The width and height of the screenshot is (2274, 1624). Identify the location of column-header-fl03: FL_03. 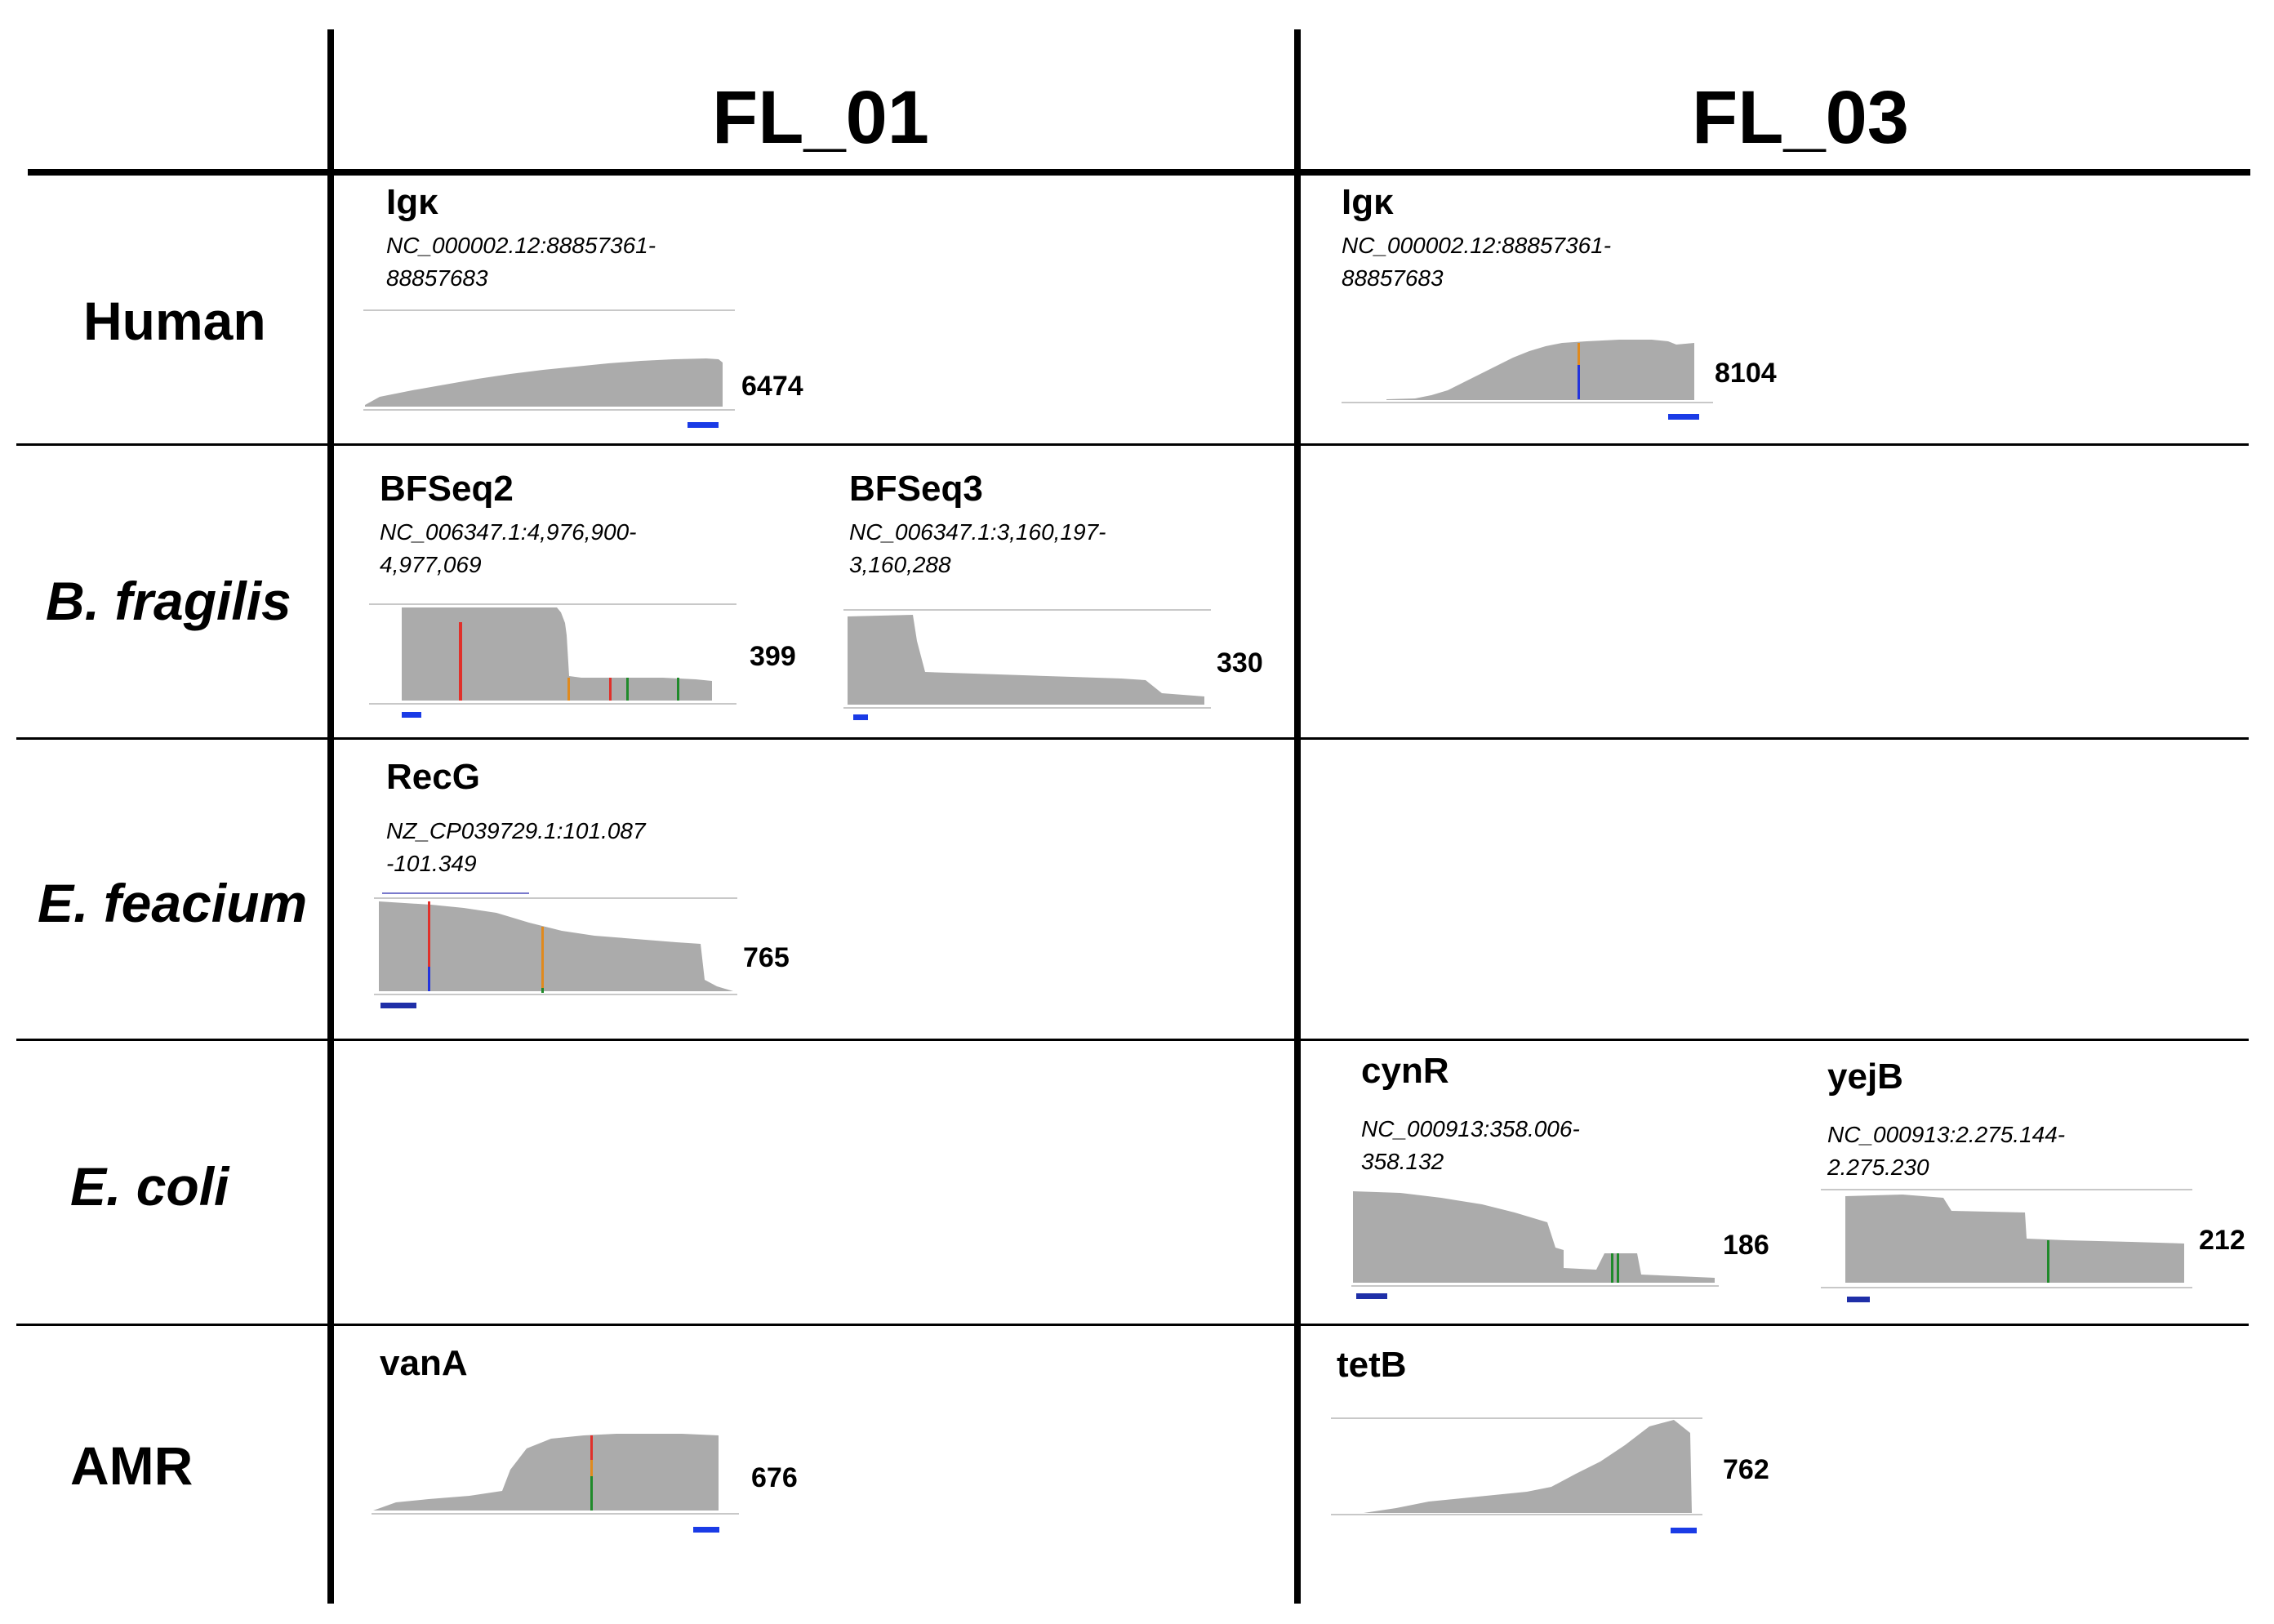
(1800, 117).